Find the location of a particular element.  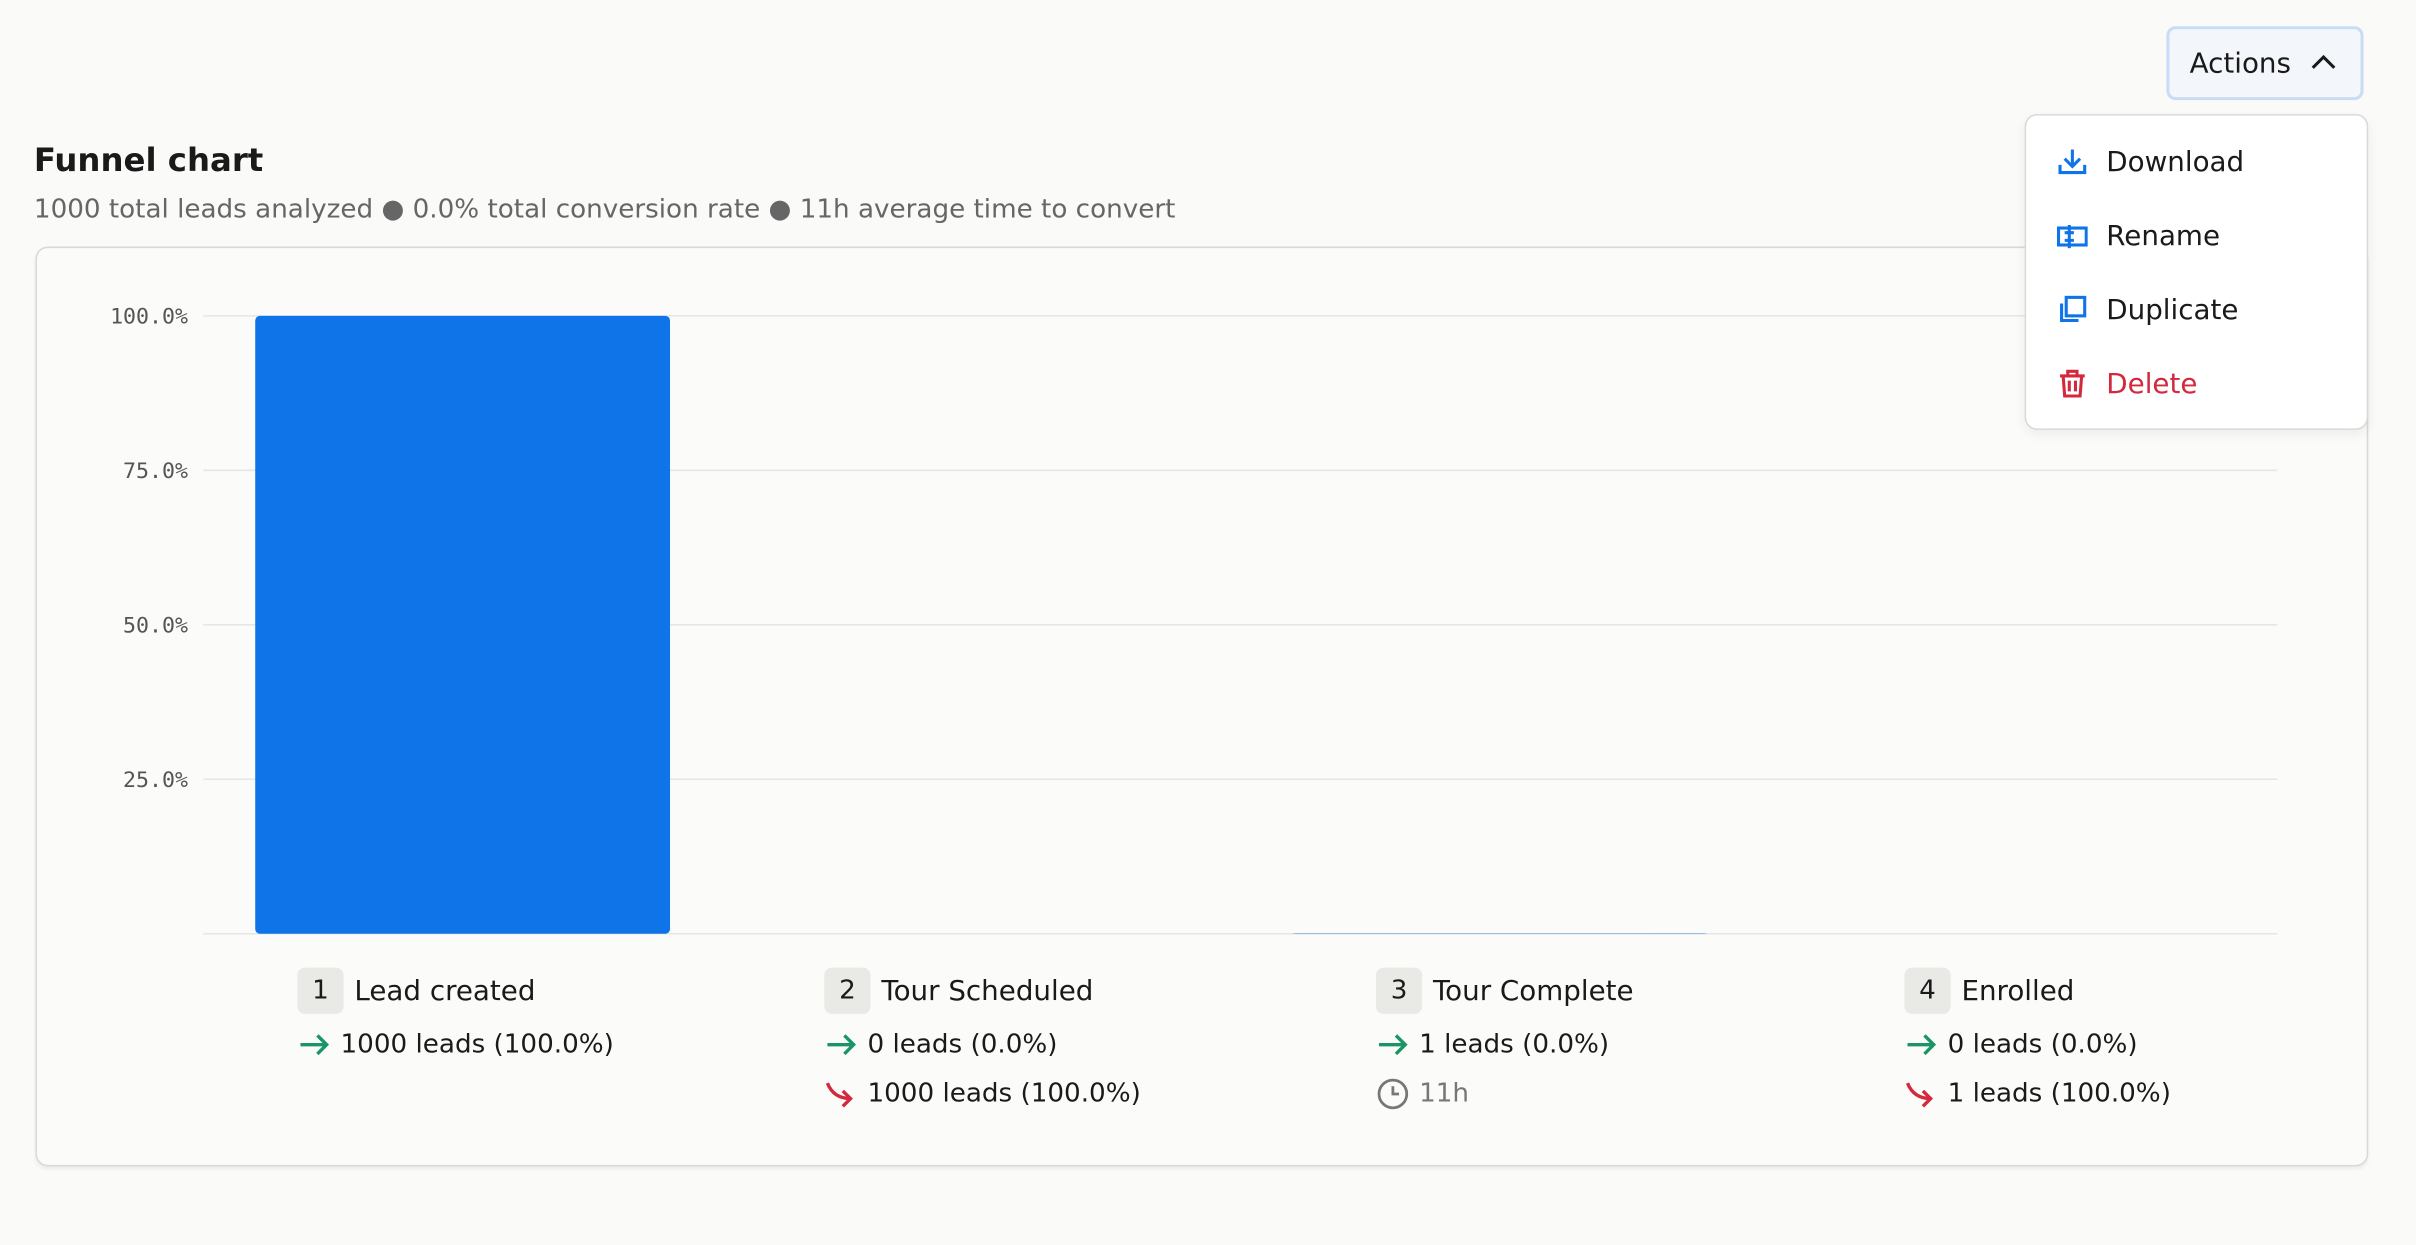

step-dropped: 1000 leads (100.0%) is located at coordinates (982, 1094).